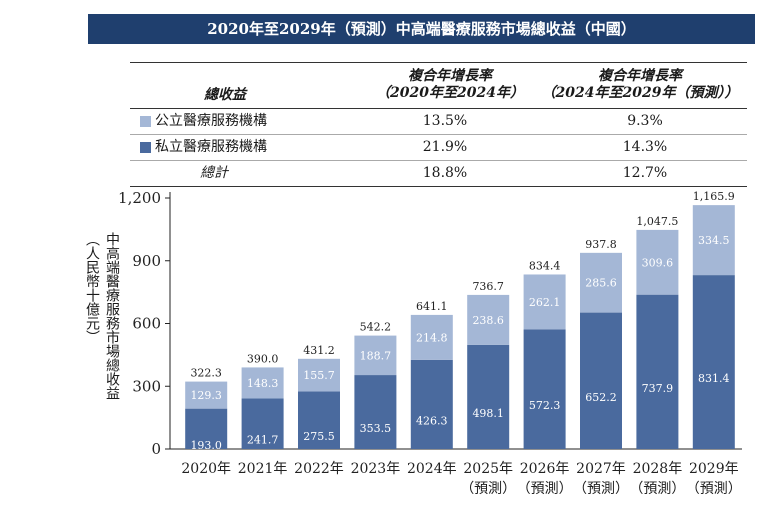 Image resolution: width=775 pixels, height=516 pixels. I want to click on y-tick-label: 0, so click(156, 449).